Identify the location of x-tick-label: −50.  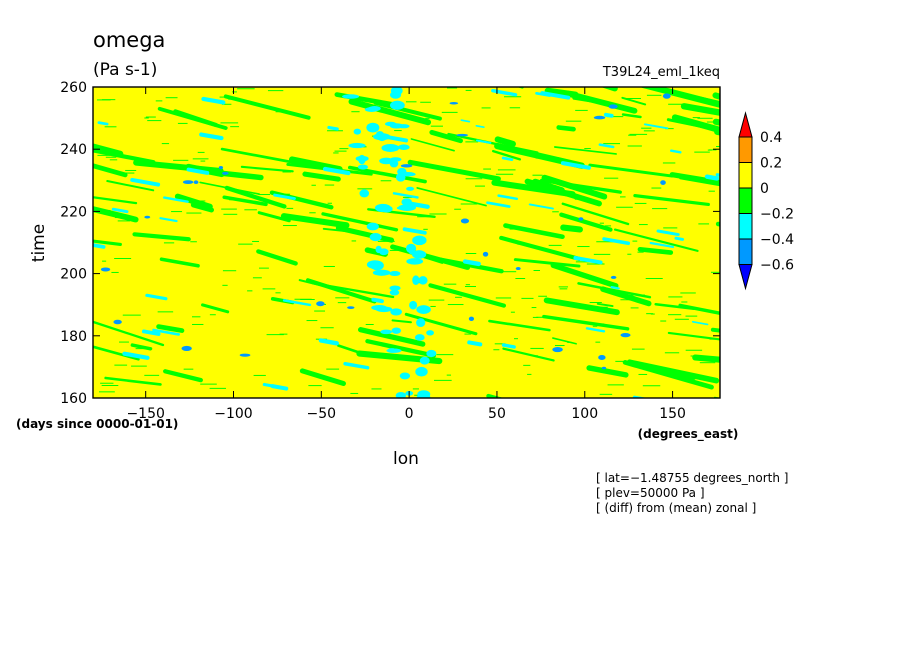
(322, 414).